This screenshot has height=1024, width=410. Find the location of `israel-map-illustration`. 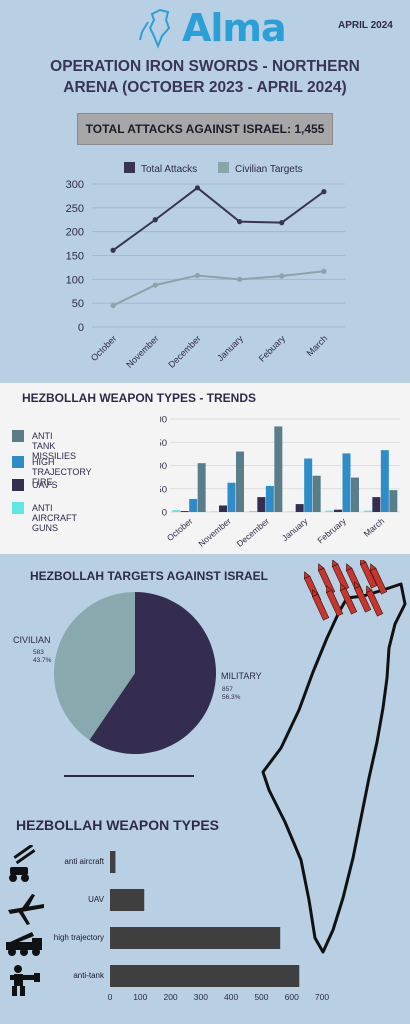

israel-map-illustration is located at coordinates (334, 757).